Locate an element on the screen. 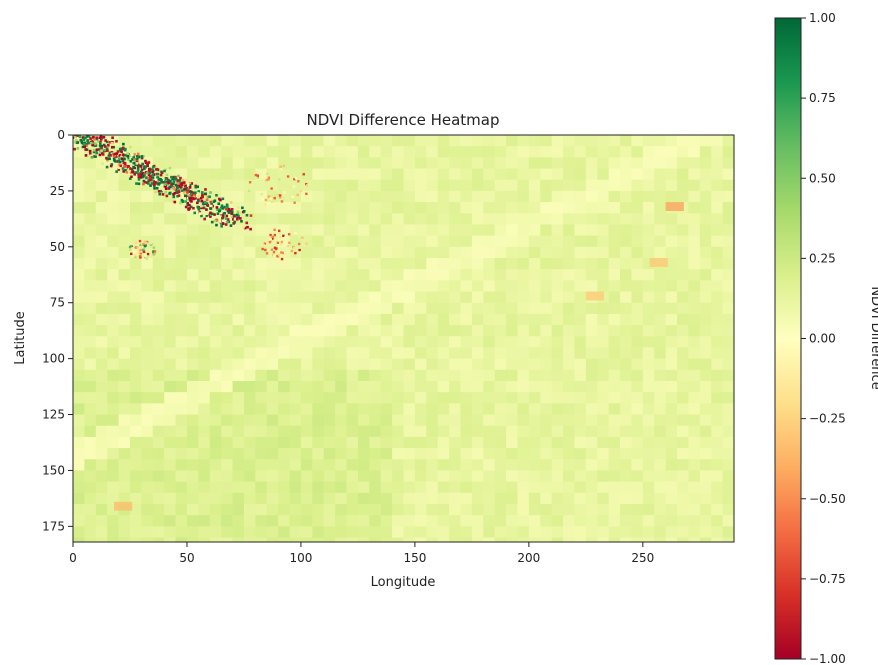 This screenshot has width=878, height=665. colorbar-tick-label: 0.75 is located at coordinates (822, 98).